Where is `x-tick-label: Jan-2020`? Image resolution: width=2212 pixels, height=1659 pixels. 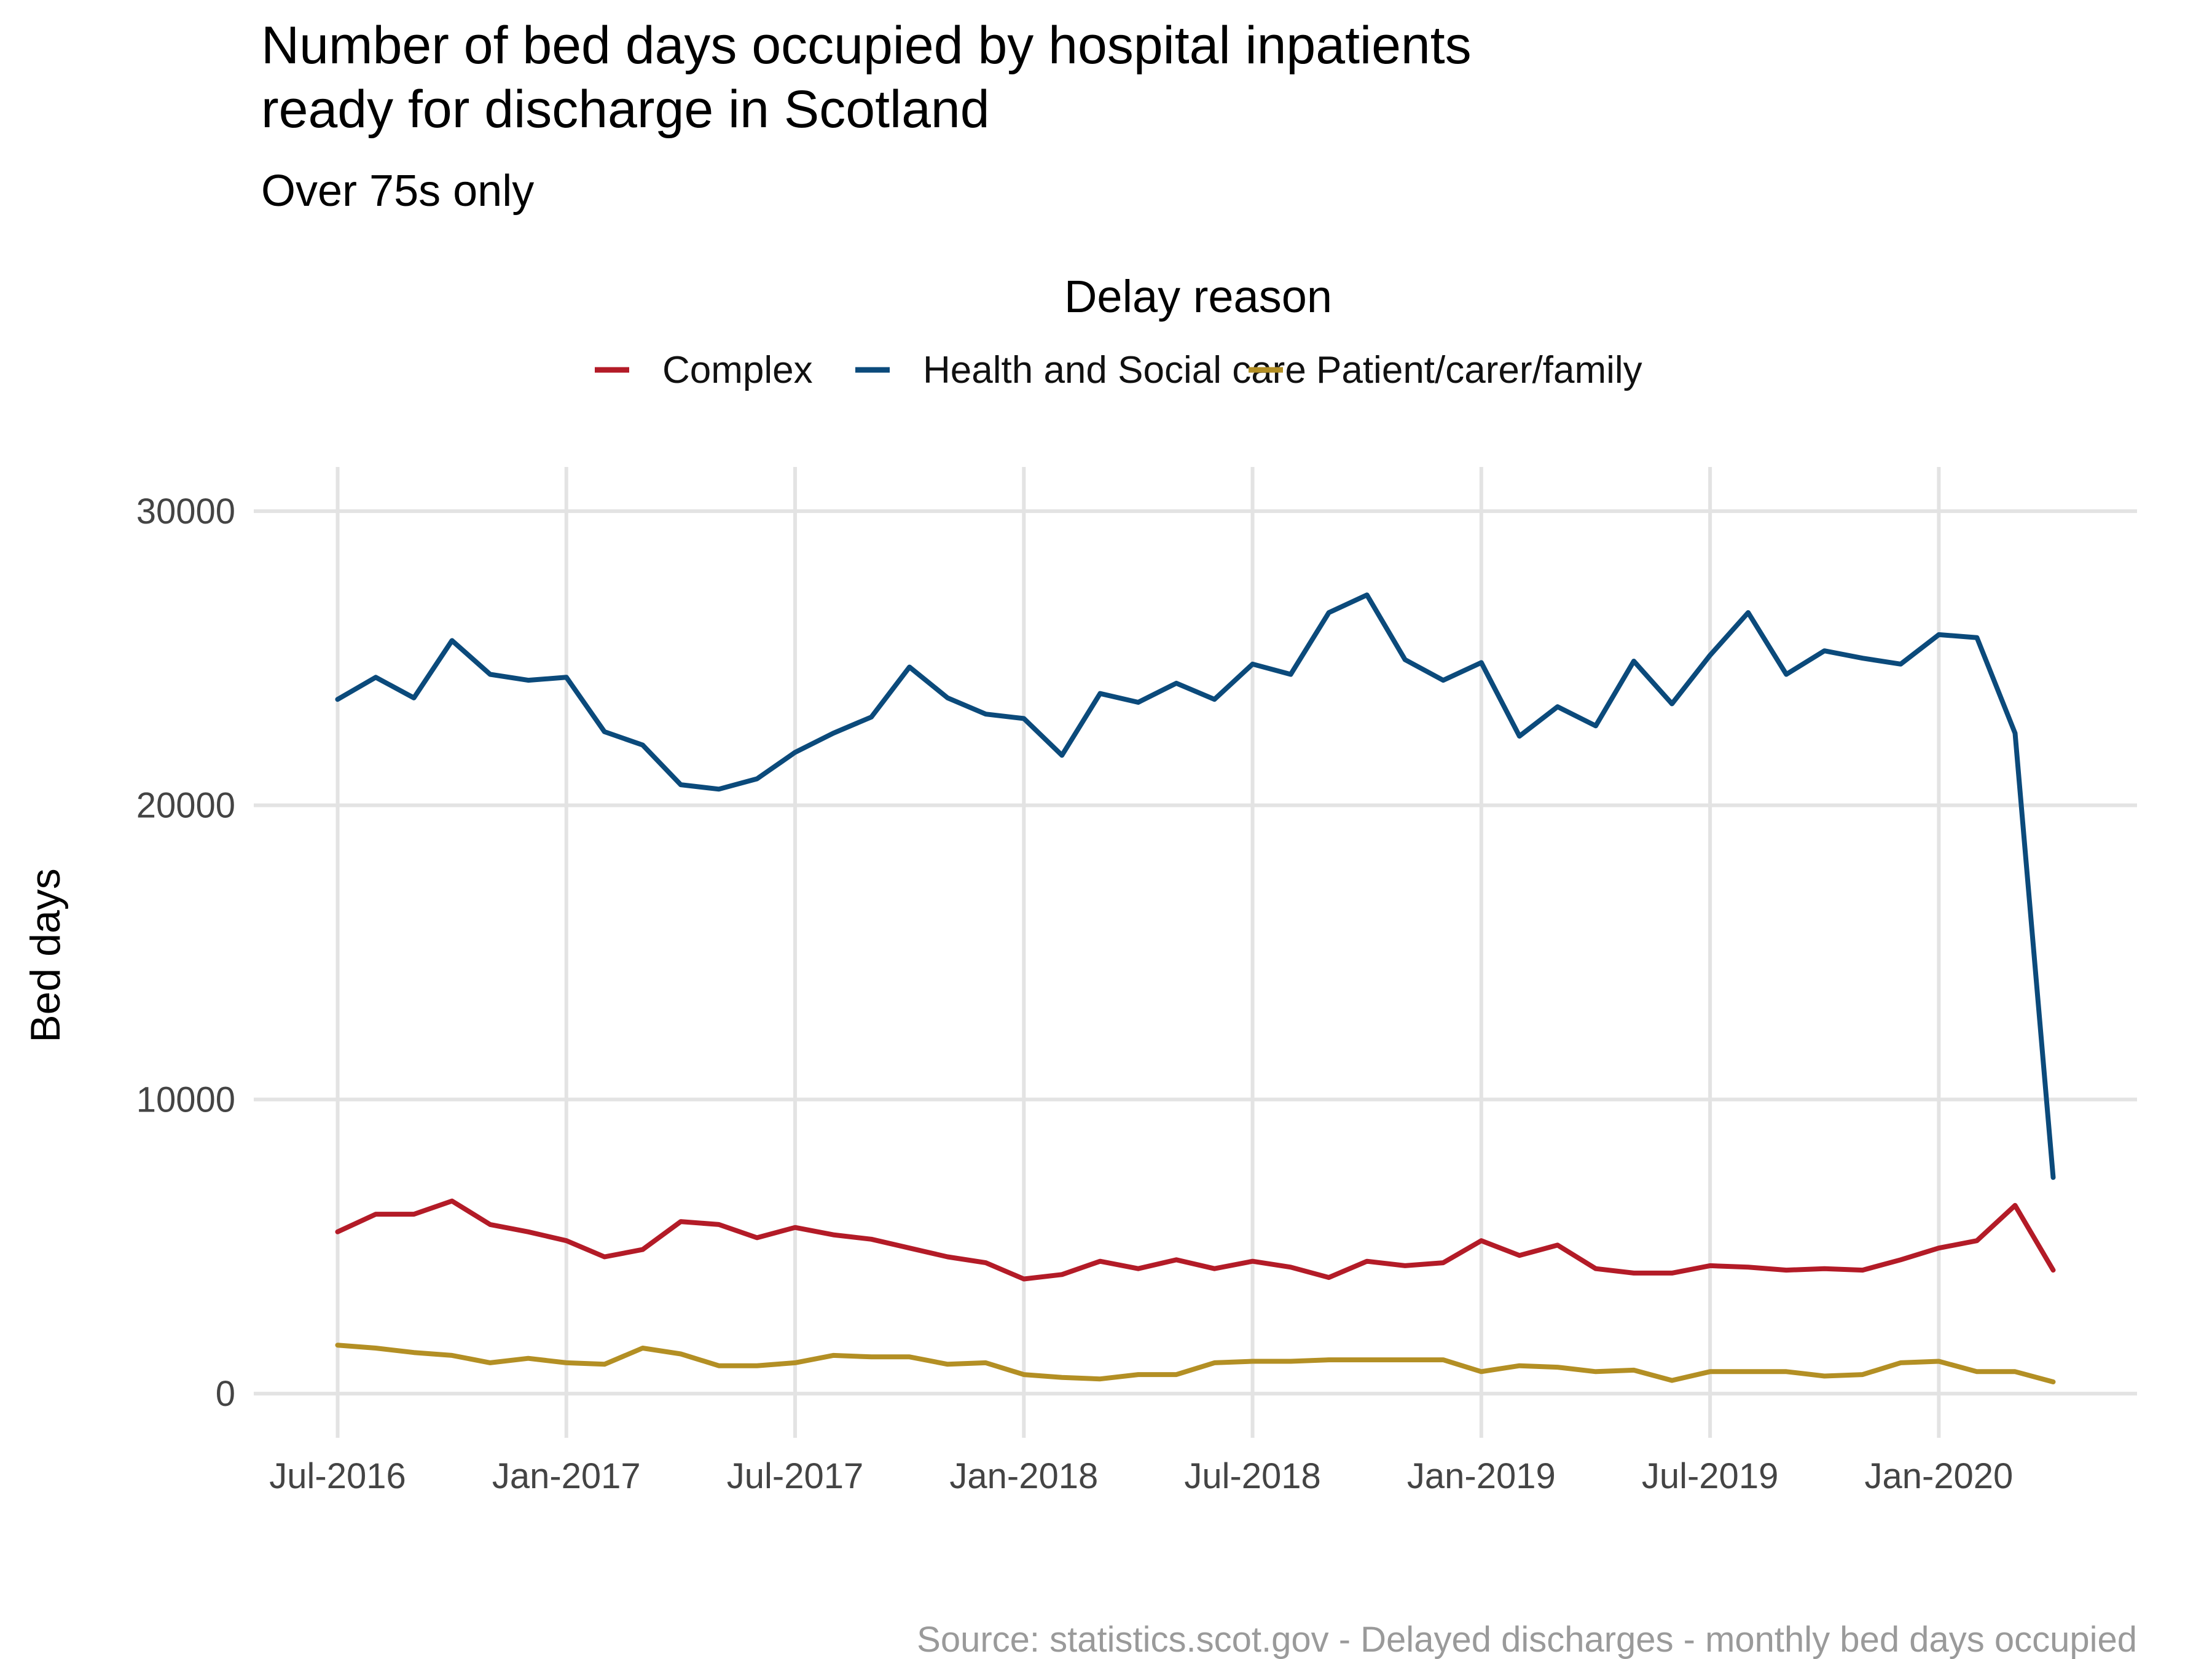 x-tick-label: Jan-2020 is located at coordinates (1938, 1476).